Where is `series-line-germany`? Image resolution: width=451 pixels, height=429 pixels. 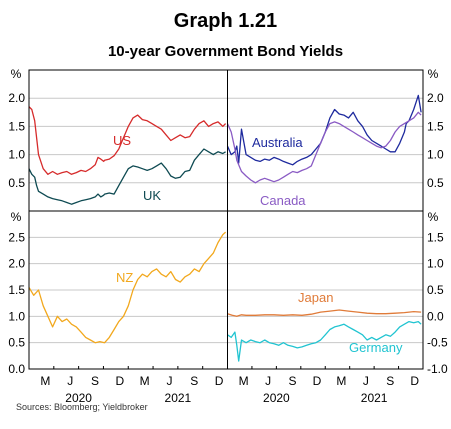 series-line-germany is located at coordinates (324, 341).